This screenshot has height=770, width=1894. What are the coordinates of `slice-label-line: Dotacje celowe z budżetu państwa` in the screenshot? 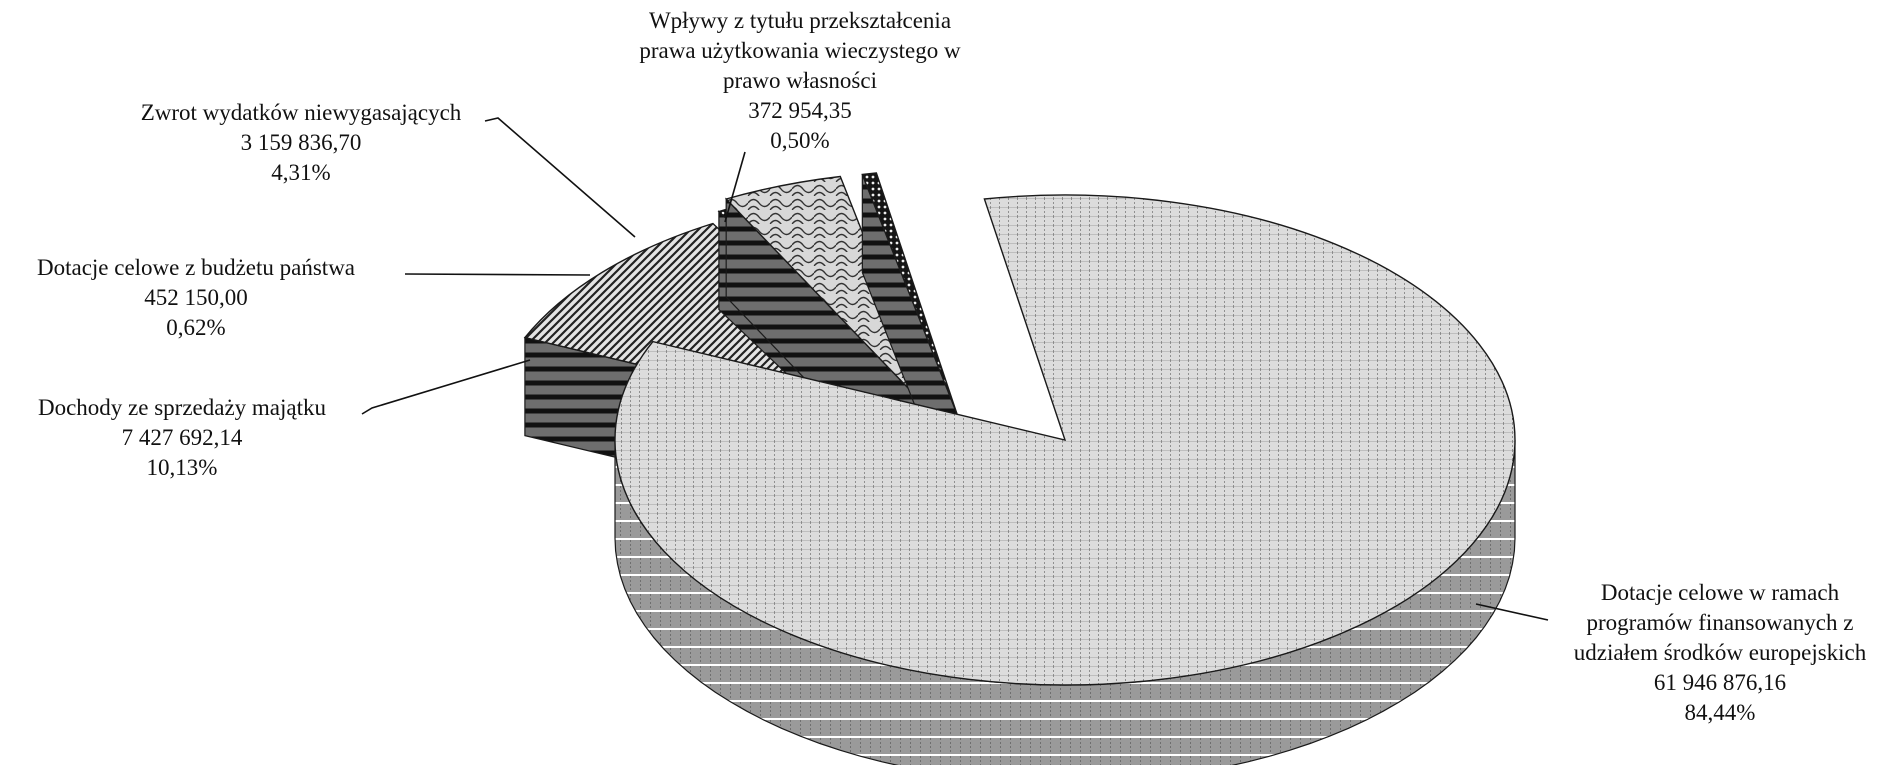 It's located at (196, 267).